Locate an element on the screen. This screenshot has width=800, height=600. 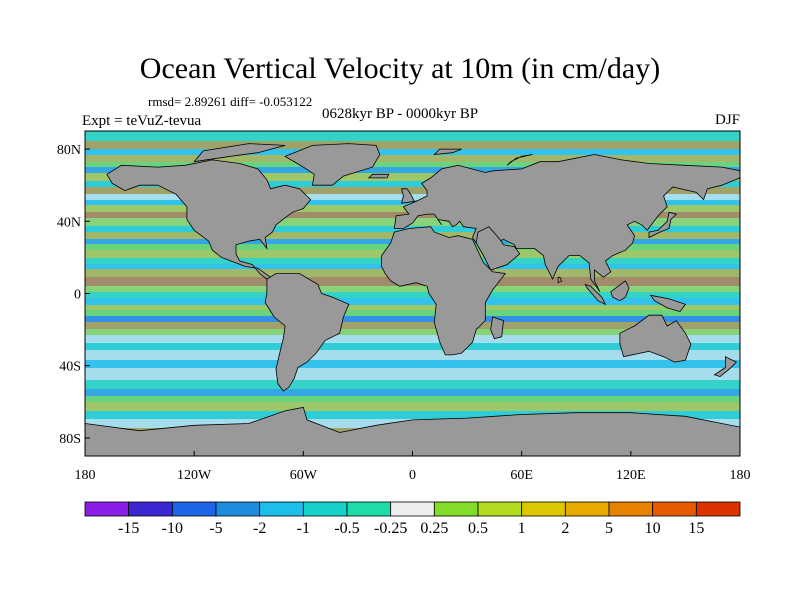
period-text: 0628kyr BP - 0000kyr BP is located at coordinates (400, 114).